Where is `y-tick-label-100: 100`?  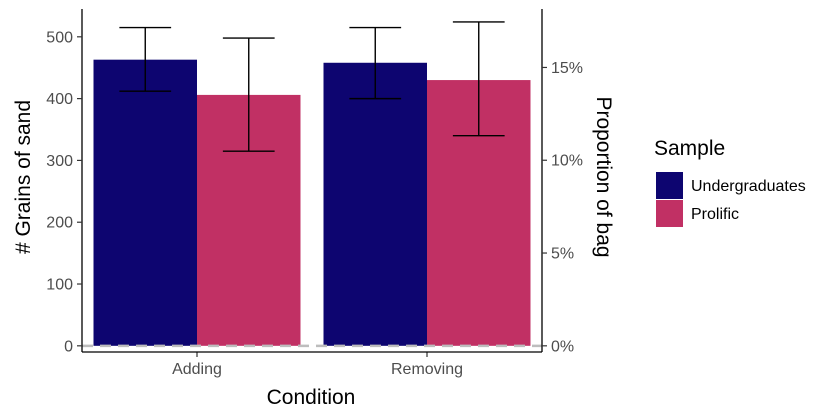 y-tick-label-100: 100 is located at coordinates (59, 285).